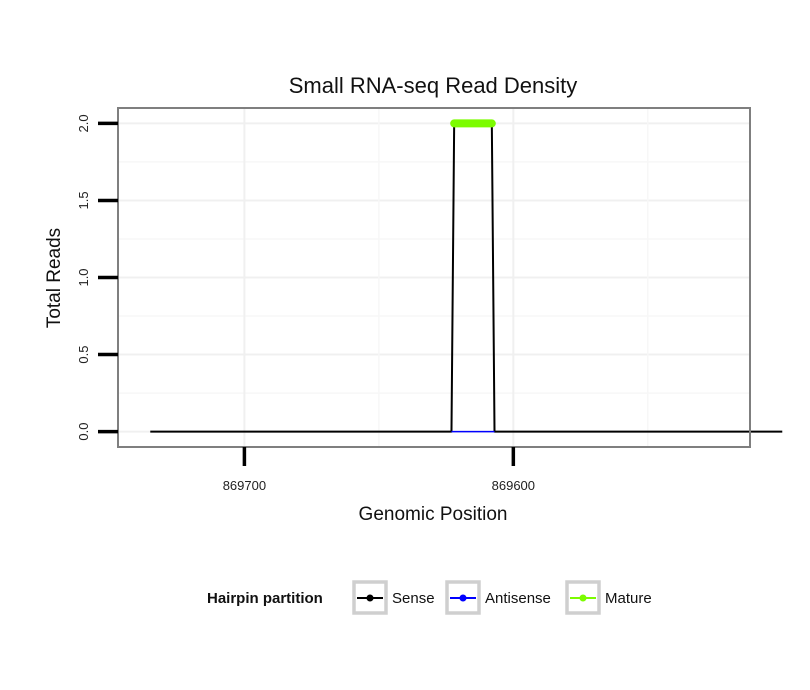  What do you see at coordinates (83, 277) in the screenshot?
I see `y-tick-label: 1.0` at bounding box center [83, 277].